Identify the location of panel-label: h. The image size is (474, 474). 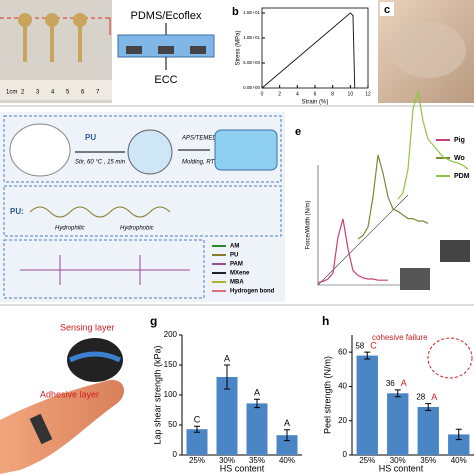
(325, 321).